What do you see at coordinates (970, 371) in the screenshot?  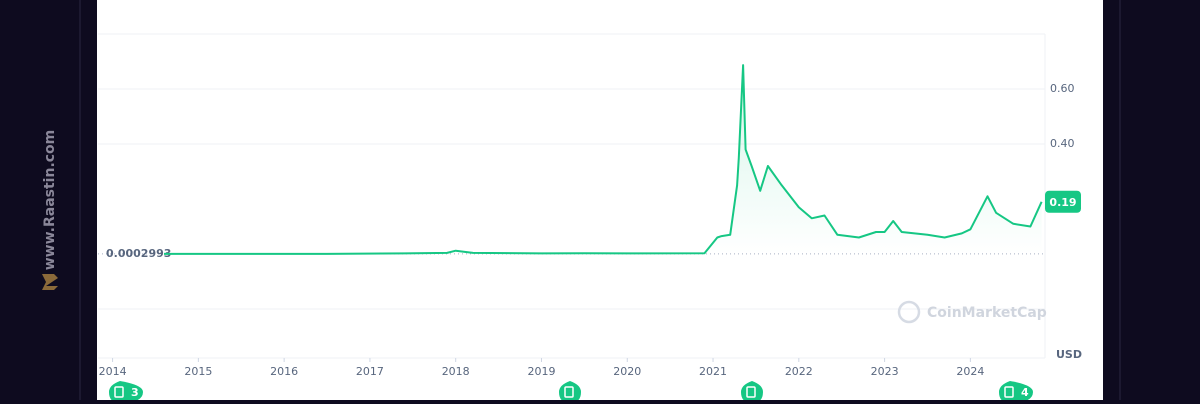 I see `x-tick-label: 2024` at bounding box center [970, 371].